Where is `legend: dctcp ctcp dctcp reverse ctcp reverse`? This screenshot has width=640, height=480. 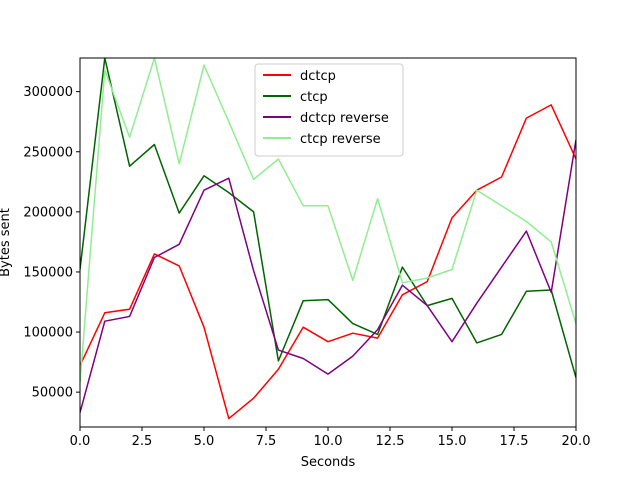 legend: dctcp ctcp dctcp reverse ctcp reverse is located at coordinates (329, 110).